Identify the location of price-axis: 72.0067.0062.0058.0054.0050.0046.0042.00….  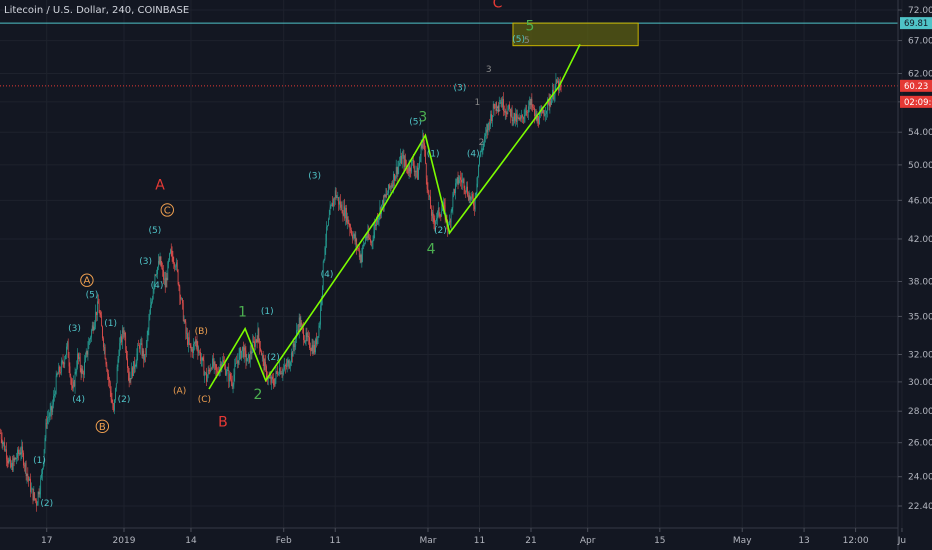
(914, 275).